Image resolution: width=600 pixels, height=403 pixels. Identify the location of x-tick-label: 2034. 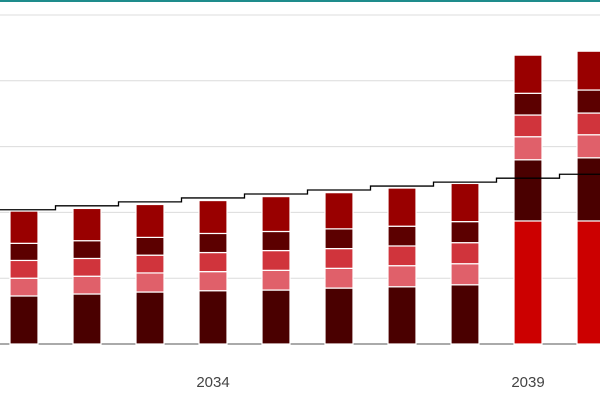
(212, 382).